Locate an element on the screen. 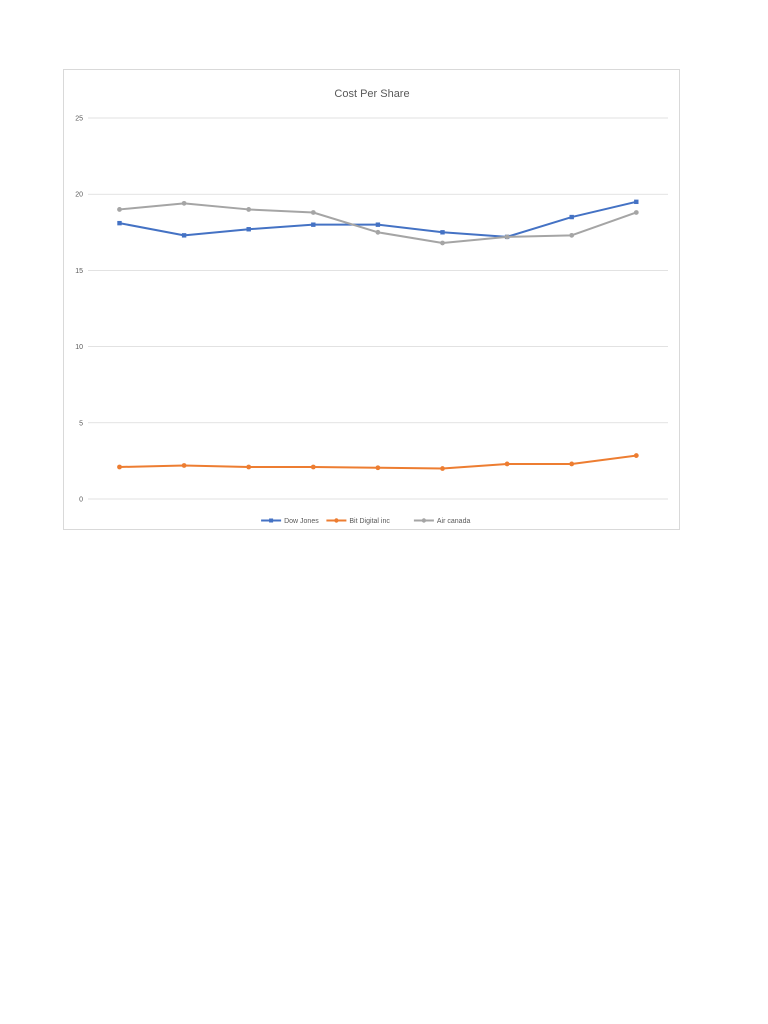 The image size is (768, 1024). legend-label: Bit Digital inc is located at coordinates (369, 521).